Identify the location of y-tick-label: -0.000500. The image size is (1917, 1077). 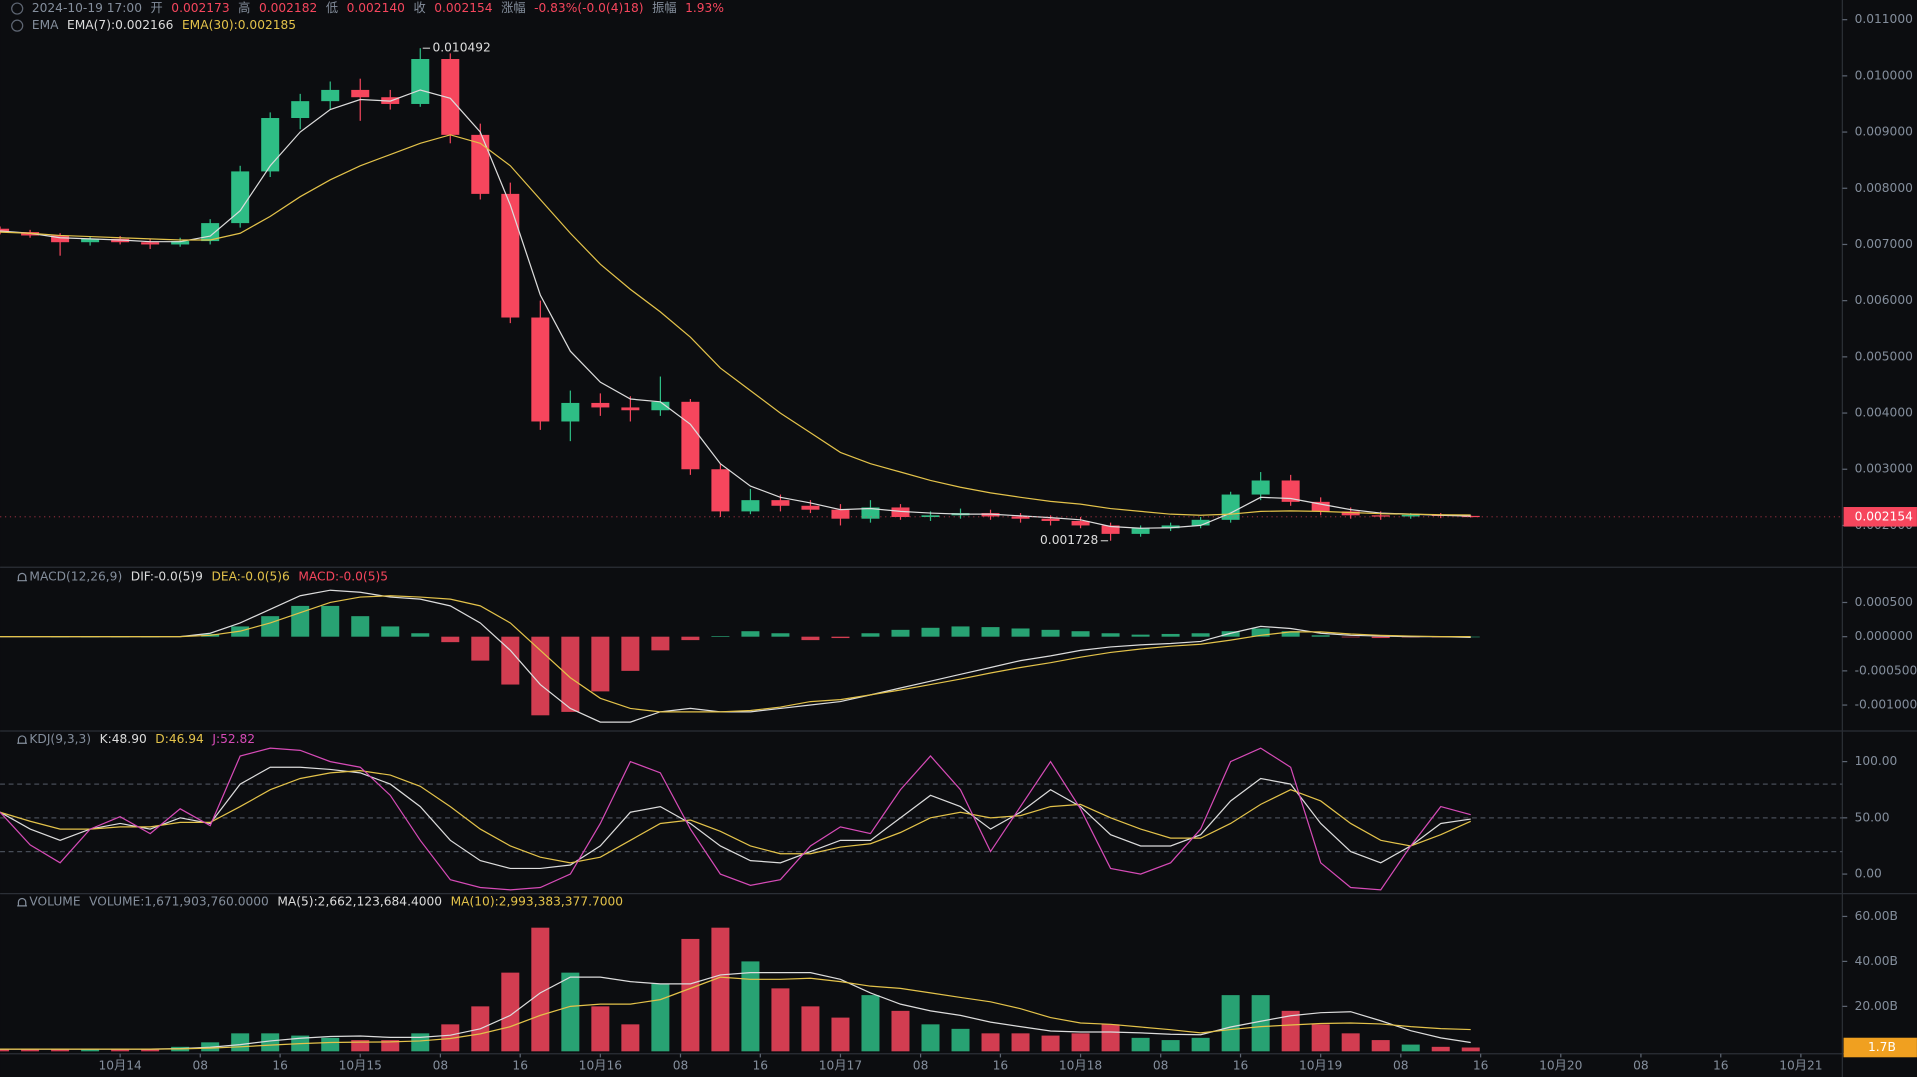
(1886, 670).